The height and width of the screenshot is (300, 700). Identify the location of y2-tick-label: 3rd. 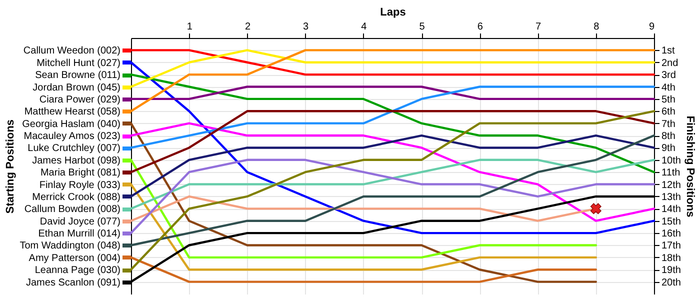
(669, 76).